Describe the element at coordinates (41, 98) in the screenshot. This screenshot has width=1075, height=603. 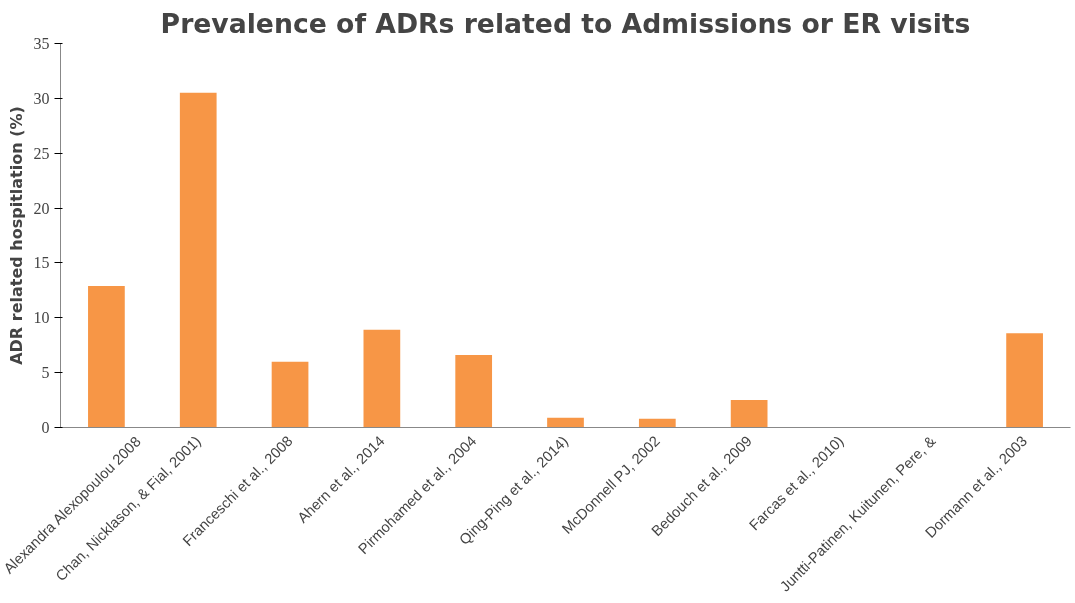
I see `y-tick-label: 30` at that location.